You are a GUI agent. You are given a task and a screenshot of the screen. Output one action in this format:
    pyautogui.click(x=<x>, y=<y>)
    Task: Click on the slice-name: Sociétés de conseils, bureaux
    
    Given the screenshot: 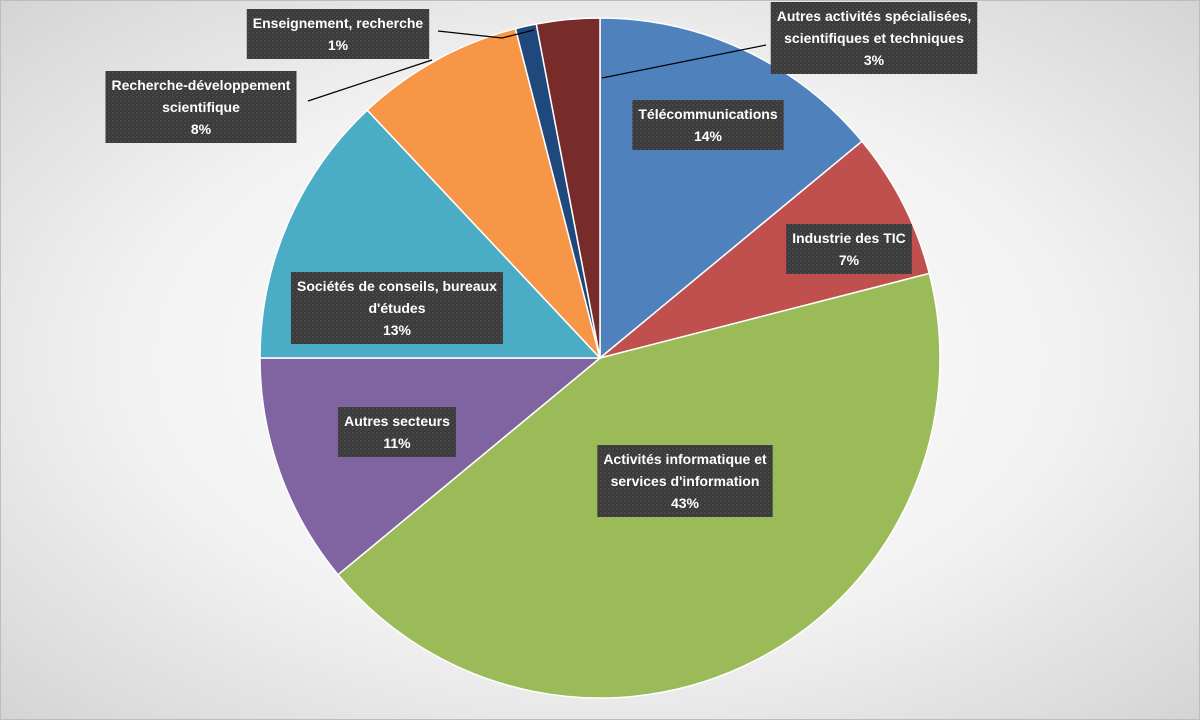 What is the action you would take?
    pyautogui.click(x=397, y=286)
    